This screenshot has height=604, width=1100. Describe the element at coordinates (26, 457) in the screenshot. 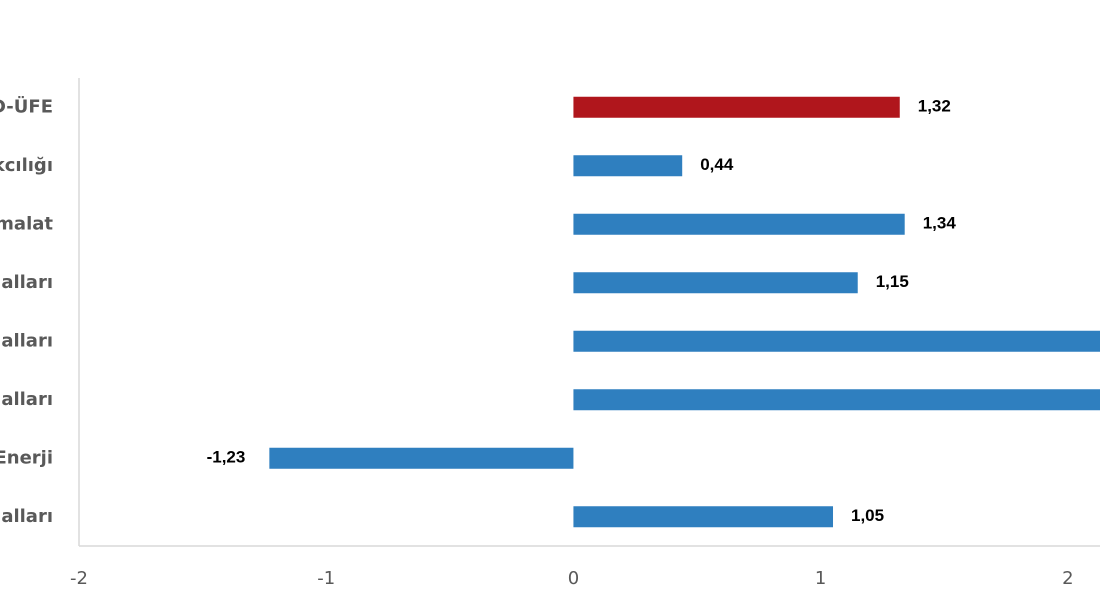

I see `category-label: Enerji` at that location.